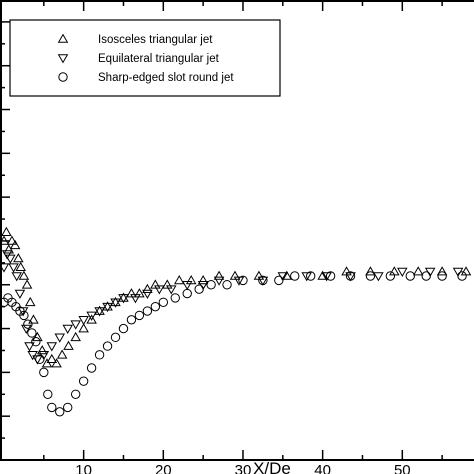  What do you see at coordinates (166, 78) in the screenshot?
I see `legend-entry-label: Sharp-edged slot round jet` at bounding box center [166, 78].